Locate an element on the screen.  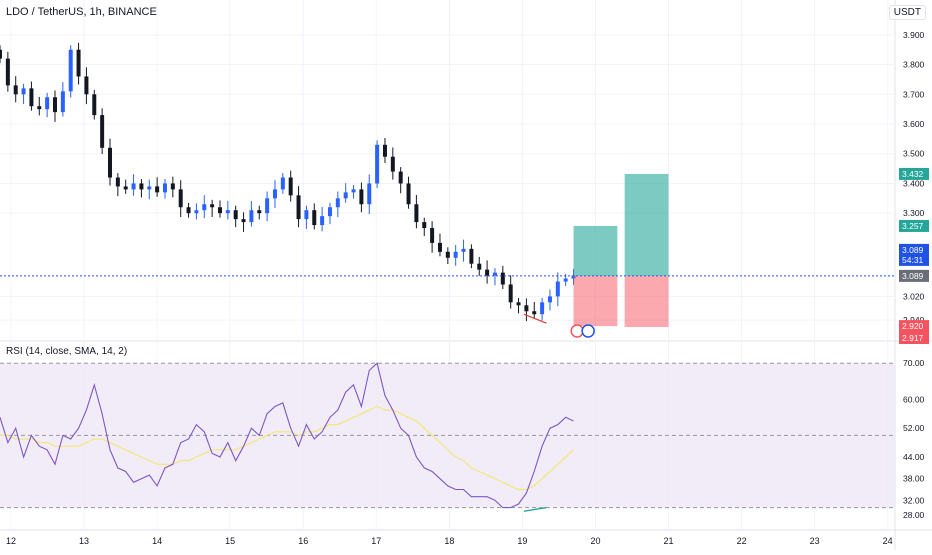
symbol-title: LDO / TetherUS, 1h, BINANCE is located at coordinates (81, 12).